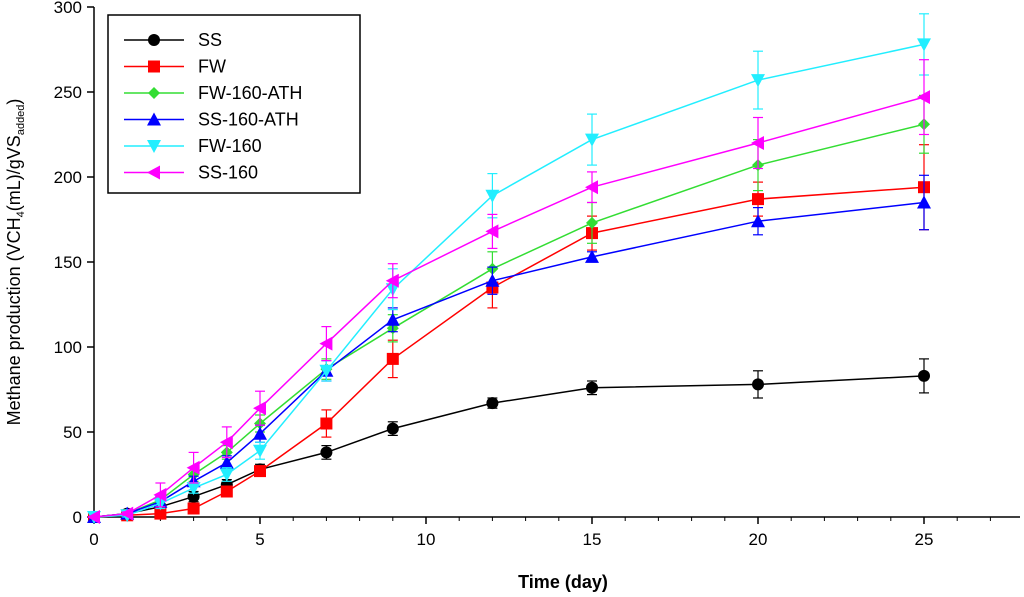  What do you see at coordinates (212, 67) in the screenshot?
I see `legend-label-fw: FW` at bounding box center [212, 67].